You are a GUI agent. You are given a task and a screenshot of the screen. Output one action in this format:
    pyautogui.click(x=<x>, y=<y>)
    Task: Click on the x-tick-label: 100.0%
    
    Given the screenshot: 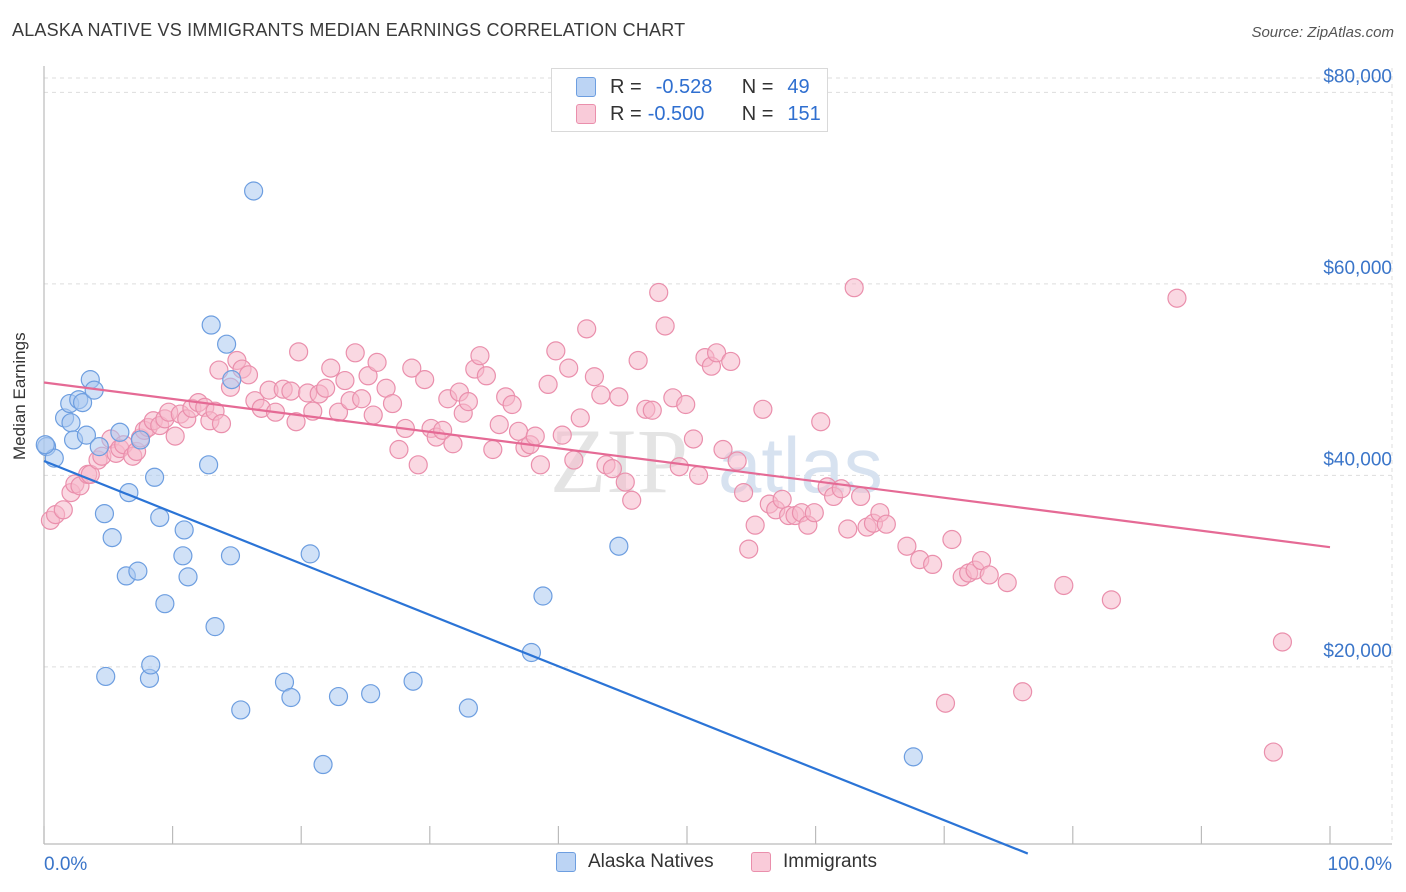 What is the action you would take?
    pyautogui.click(x=1360, y=864)
    